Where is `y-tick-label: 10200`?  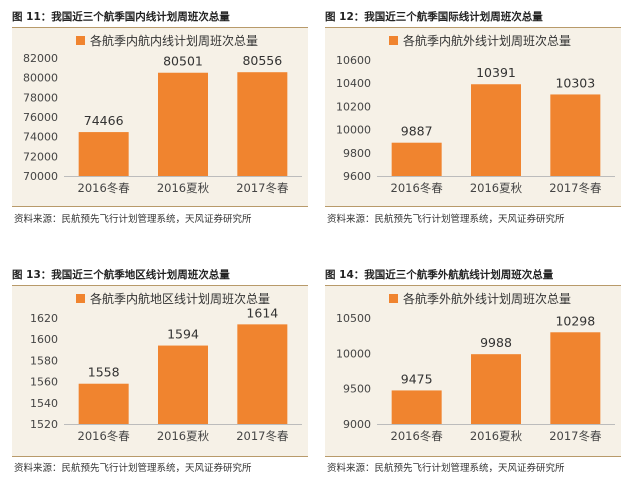
y-tick-label: 10200 is located at coordinates (353, 106).